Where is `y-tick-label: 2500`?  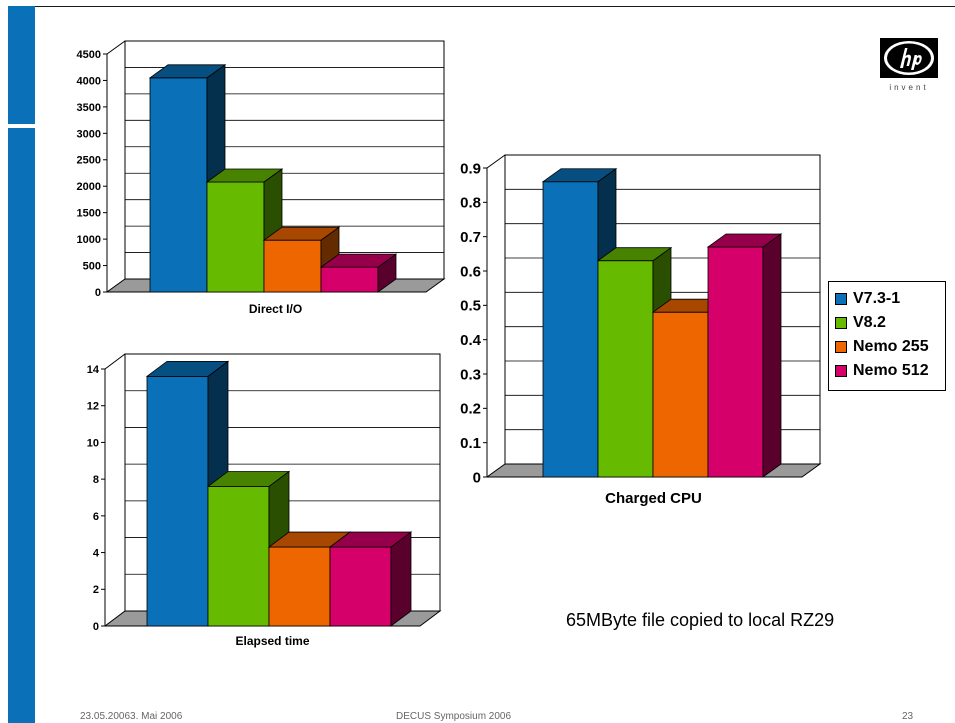
y-tick-label: 2500 is located at coordinates (89, 161).